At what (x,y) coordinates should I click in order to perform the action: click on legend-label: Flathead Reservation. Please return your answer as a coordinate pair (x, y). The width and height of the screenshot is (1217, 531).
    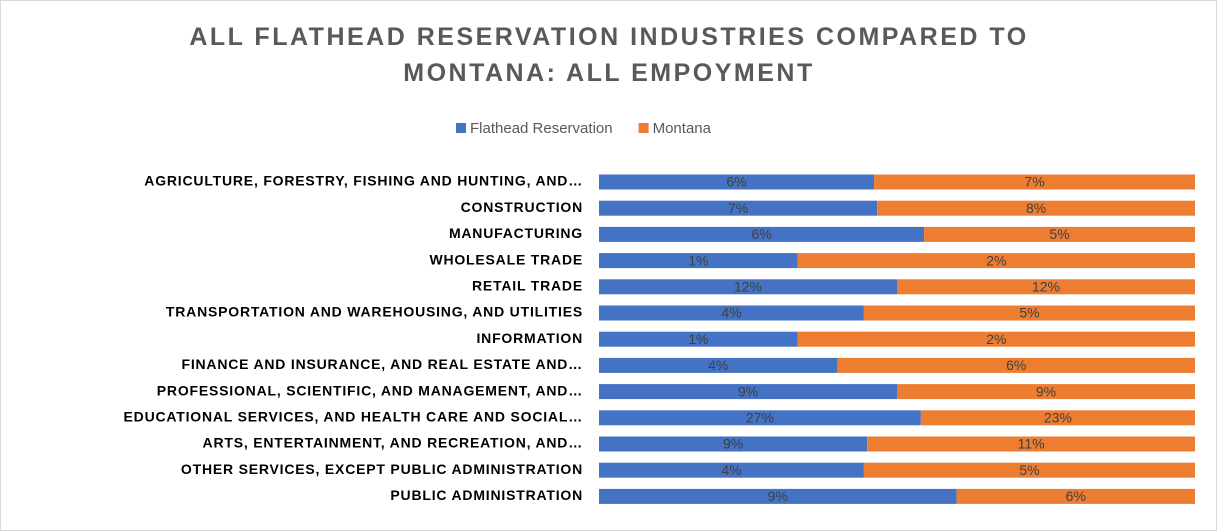
    Looking at the image, I should click on (541, 128).